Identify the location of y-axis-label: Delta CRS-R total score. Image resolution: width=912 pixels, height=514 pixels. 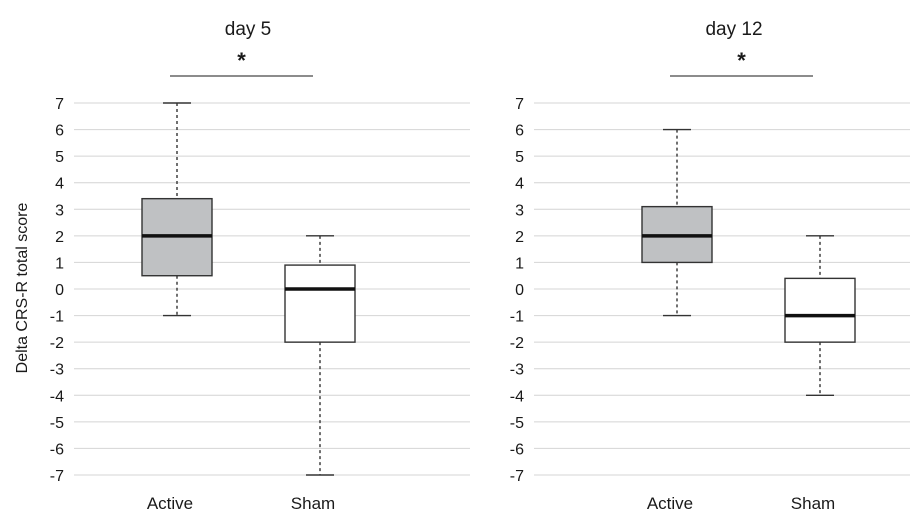
(22, 288).